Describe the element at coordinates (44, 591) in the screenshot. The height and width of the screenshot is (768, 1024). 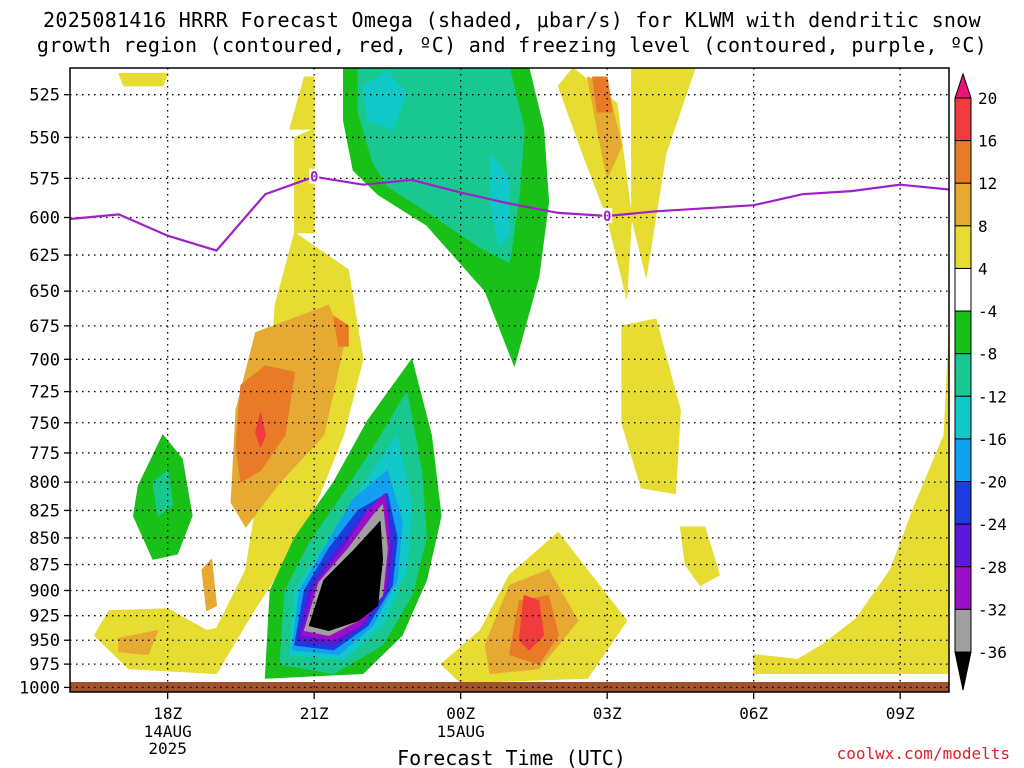
I see `ytick-label-900: 900` at that location.